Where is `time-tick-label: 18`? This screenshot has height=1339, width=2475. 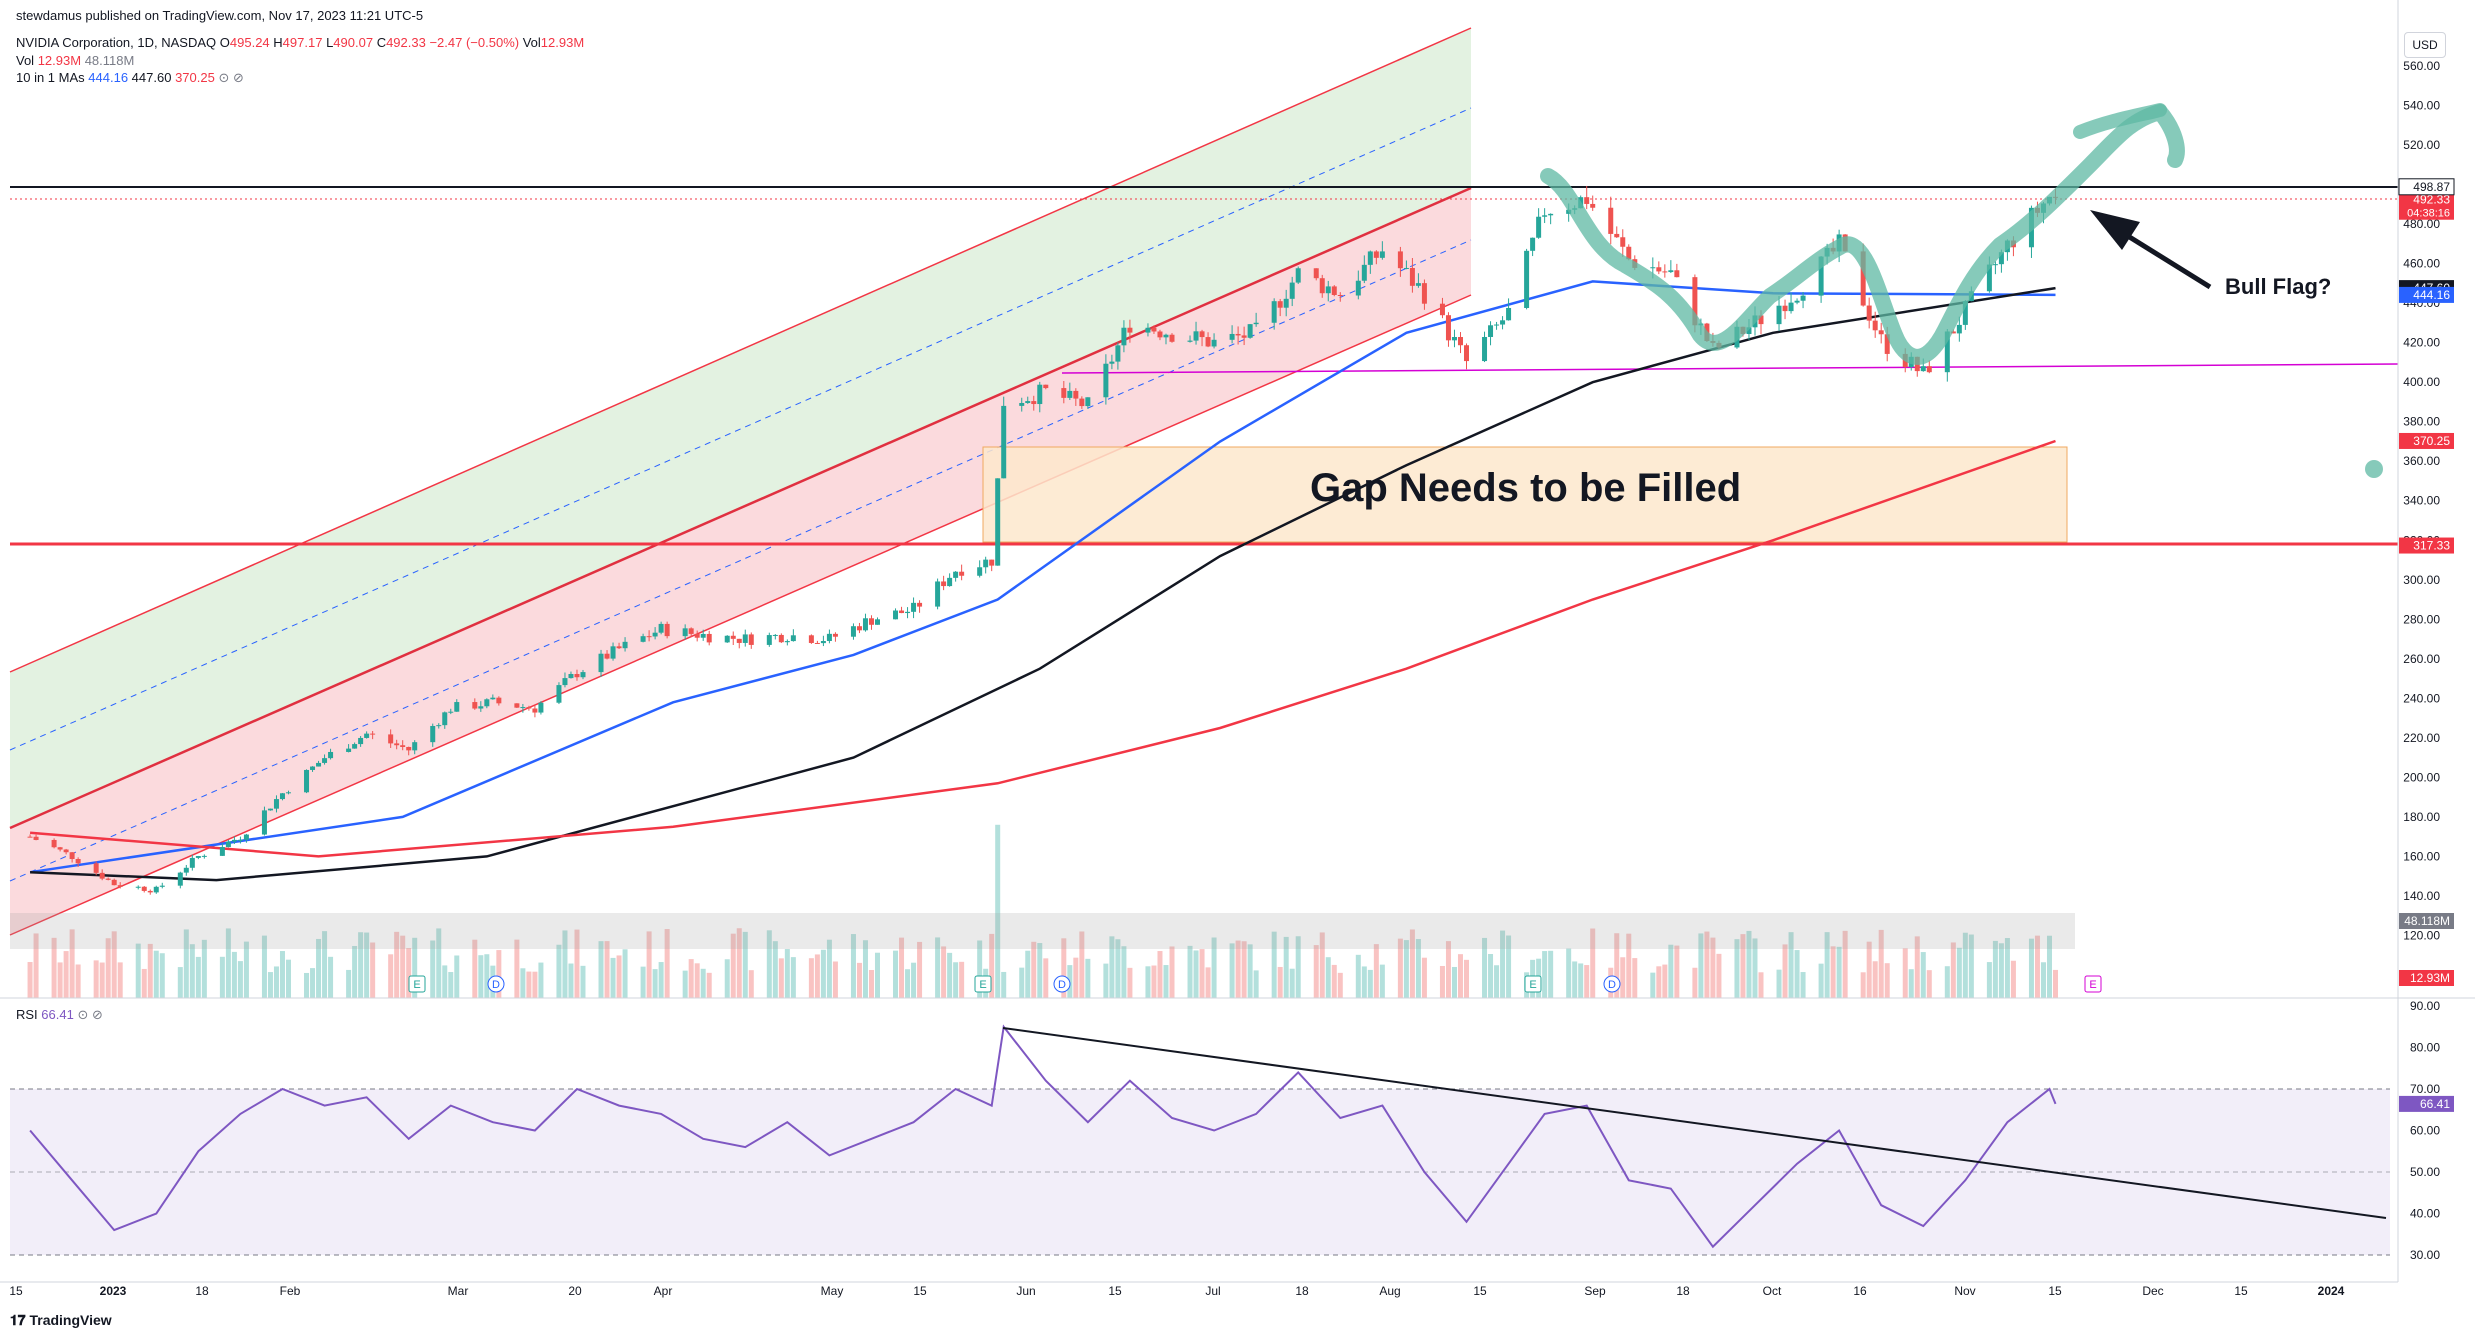 time-tick-label: 18 is located at coordinates (202, 1291).